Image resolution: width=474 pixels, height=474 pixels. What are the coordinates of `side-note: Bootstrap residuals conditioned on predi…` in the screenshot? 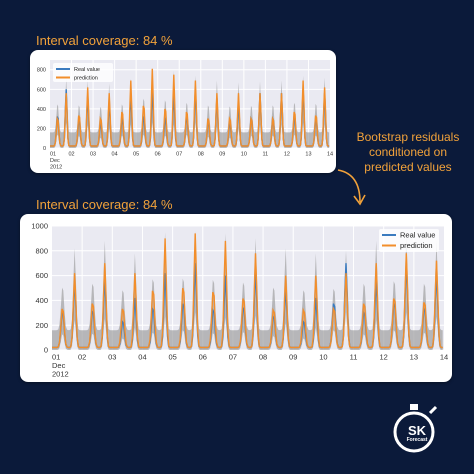 It's located at (408, 152).